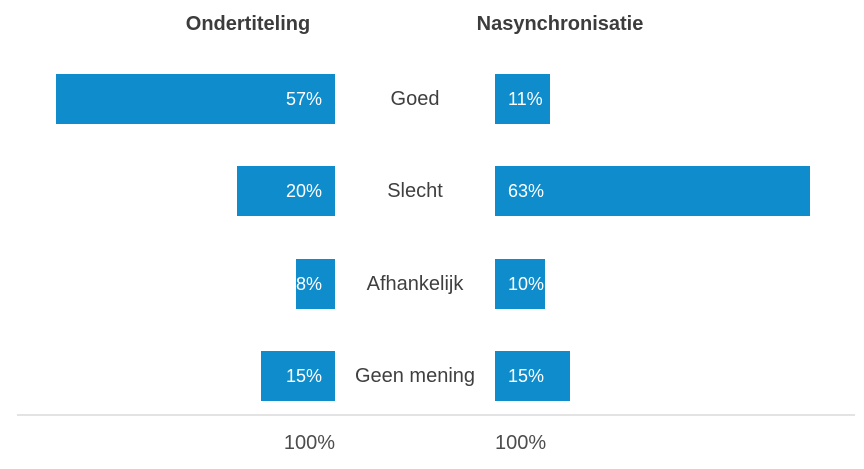  Describe the element at coordinates (560, 24) in the screenshot. I see `right-series-title: Nasynchronisatie` at that location.